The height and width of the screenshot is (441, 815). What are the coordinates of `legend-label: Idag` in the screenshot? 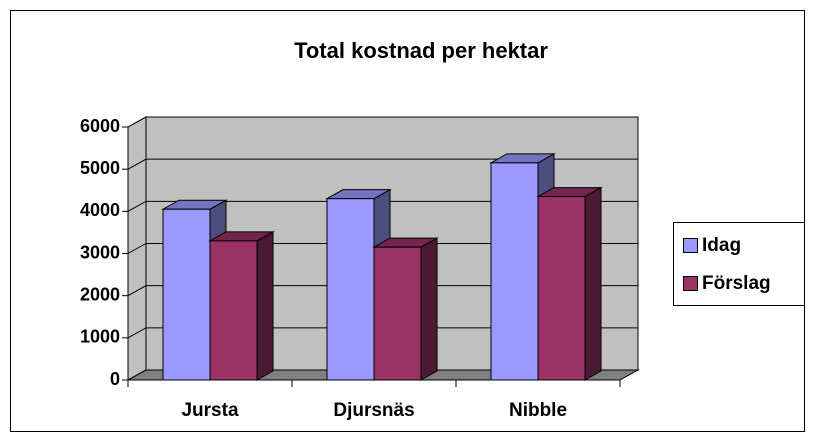 It's located at (721, 245).